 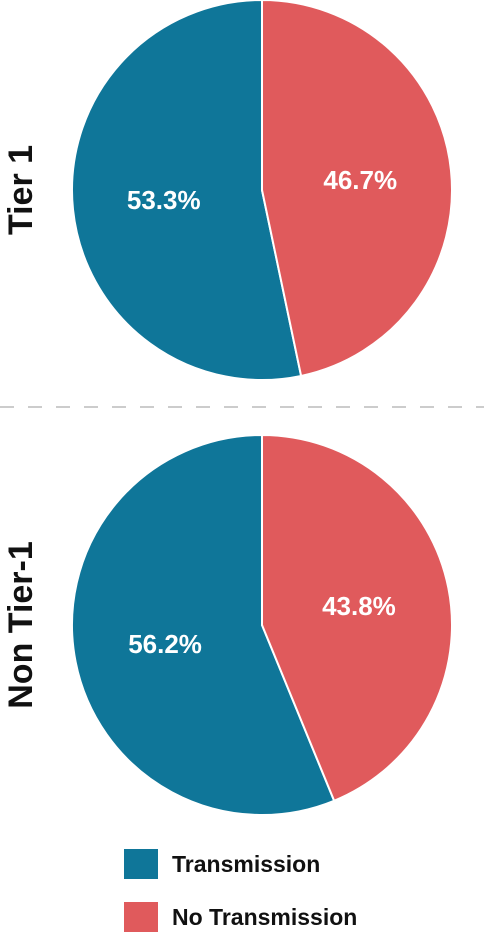 What do you see at coordinates (141, 917) in the screenshot?
I see `legend-swatch-no-transmission` at bounding box center [141, 917].